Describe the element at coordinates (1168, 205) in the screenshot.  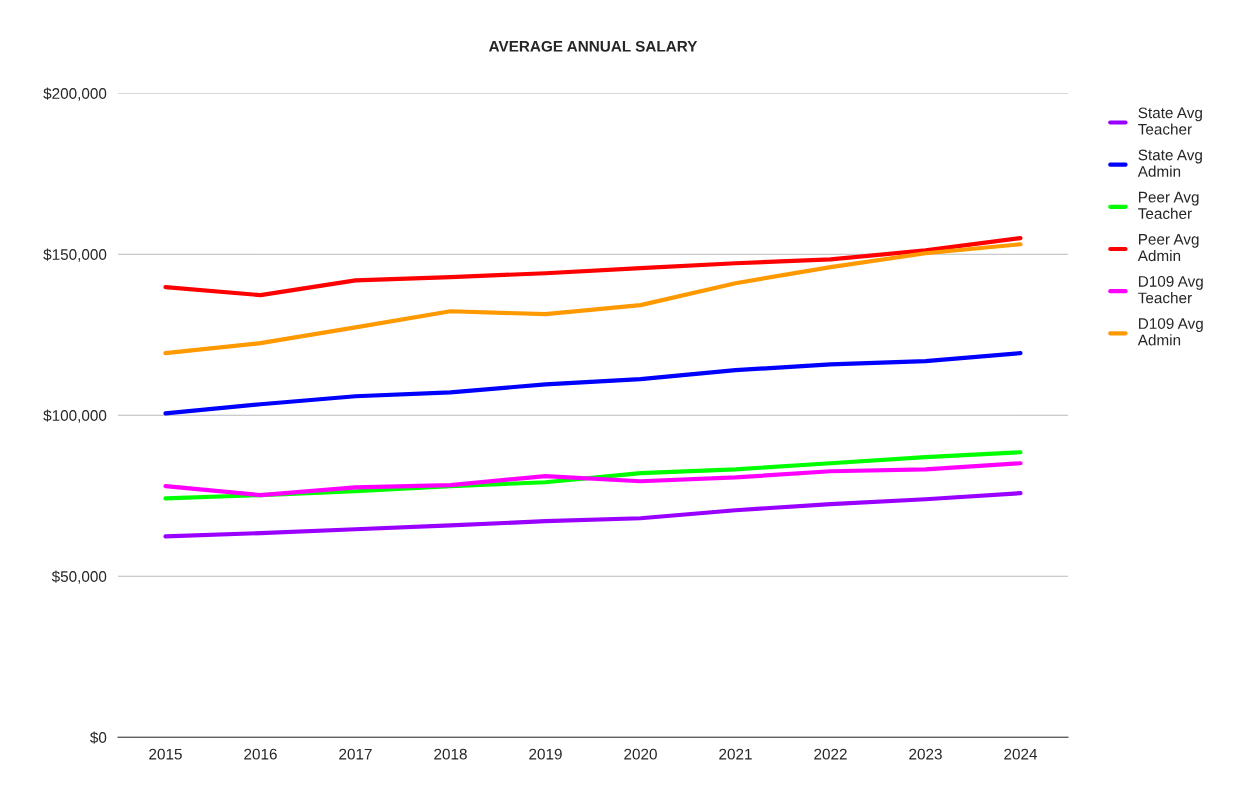
I see `legend-label: Peer Avg Teacher` at that location.